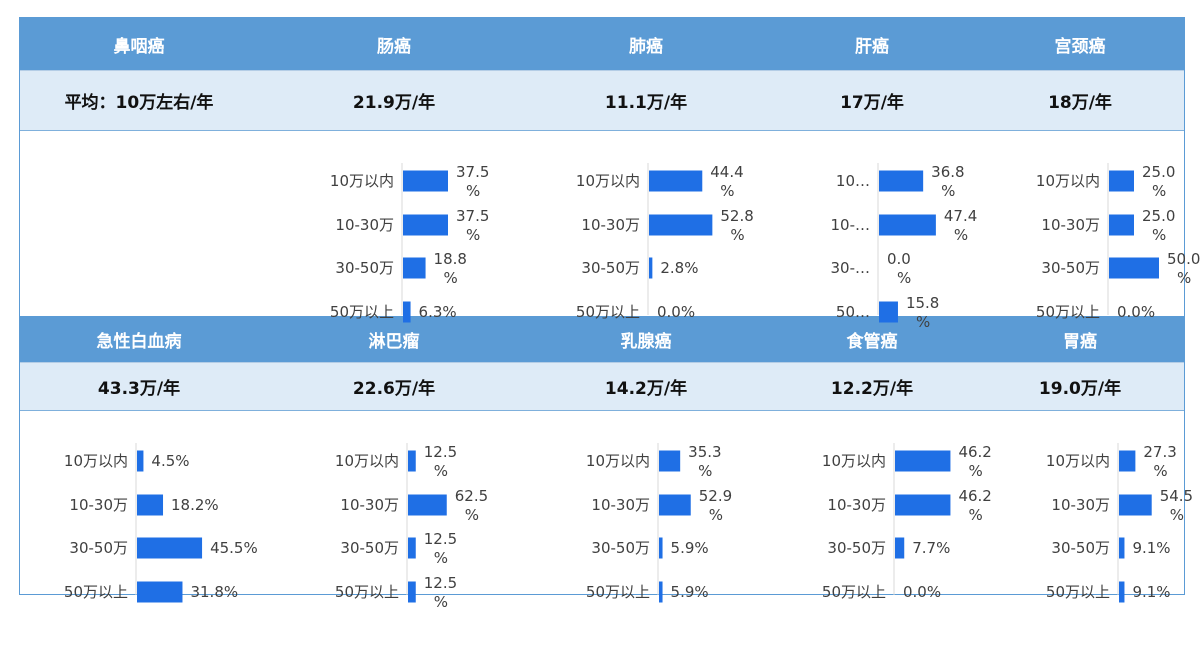 The width and height of the screenshot is (1200, 664). What do you see at coordinates (602, 100) in the screenshot?
I see `average-row-1: 平均：10万左右/年 21.9万/年 11.1万/年 17万/年 18万/年` at bounding box center [602, 100].